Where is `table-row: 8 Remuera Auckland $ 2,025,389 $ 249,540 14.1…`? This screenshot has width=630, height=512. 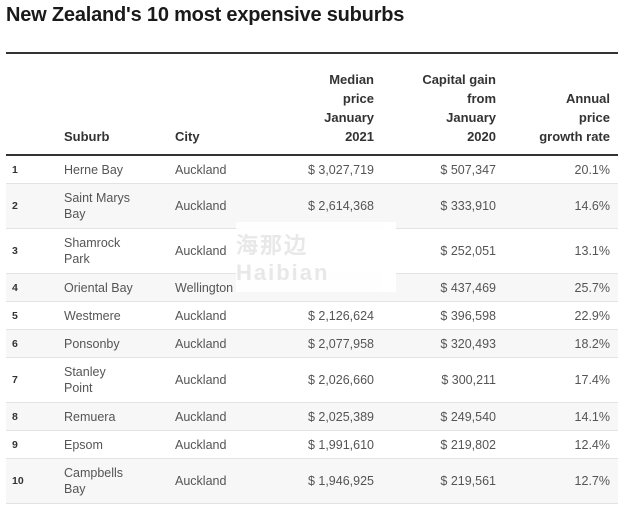 table-row: 8 Remuera Auckland $ 2,025,389 $ 249,540 14.1… is located at coordinates (312, 416).